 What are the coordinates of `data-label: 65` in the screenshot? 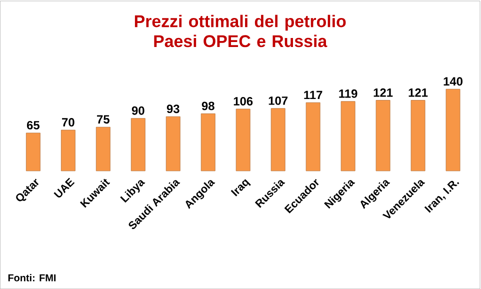 It's located at (33, 125).